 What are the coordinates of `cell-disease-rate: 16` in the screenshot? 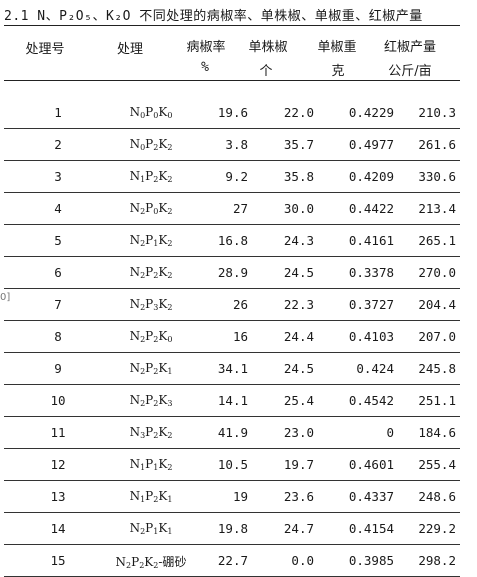 It's located at (240, 336).